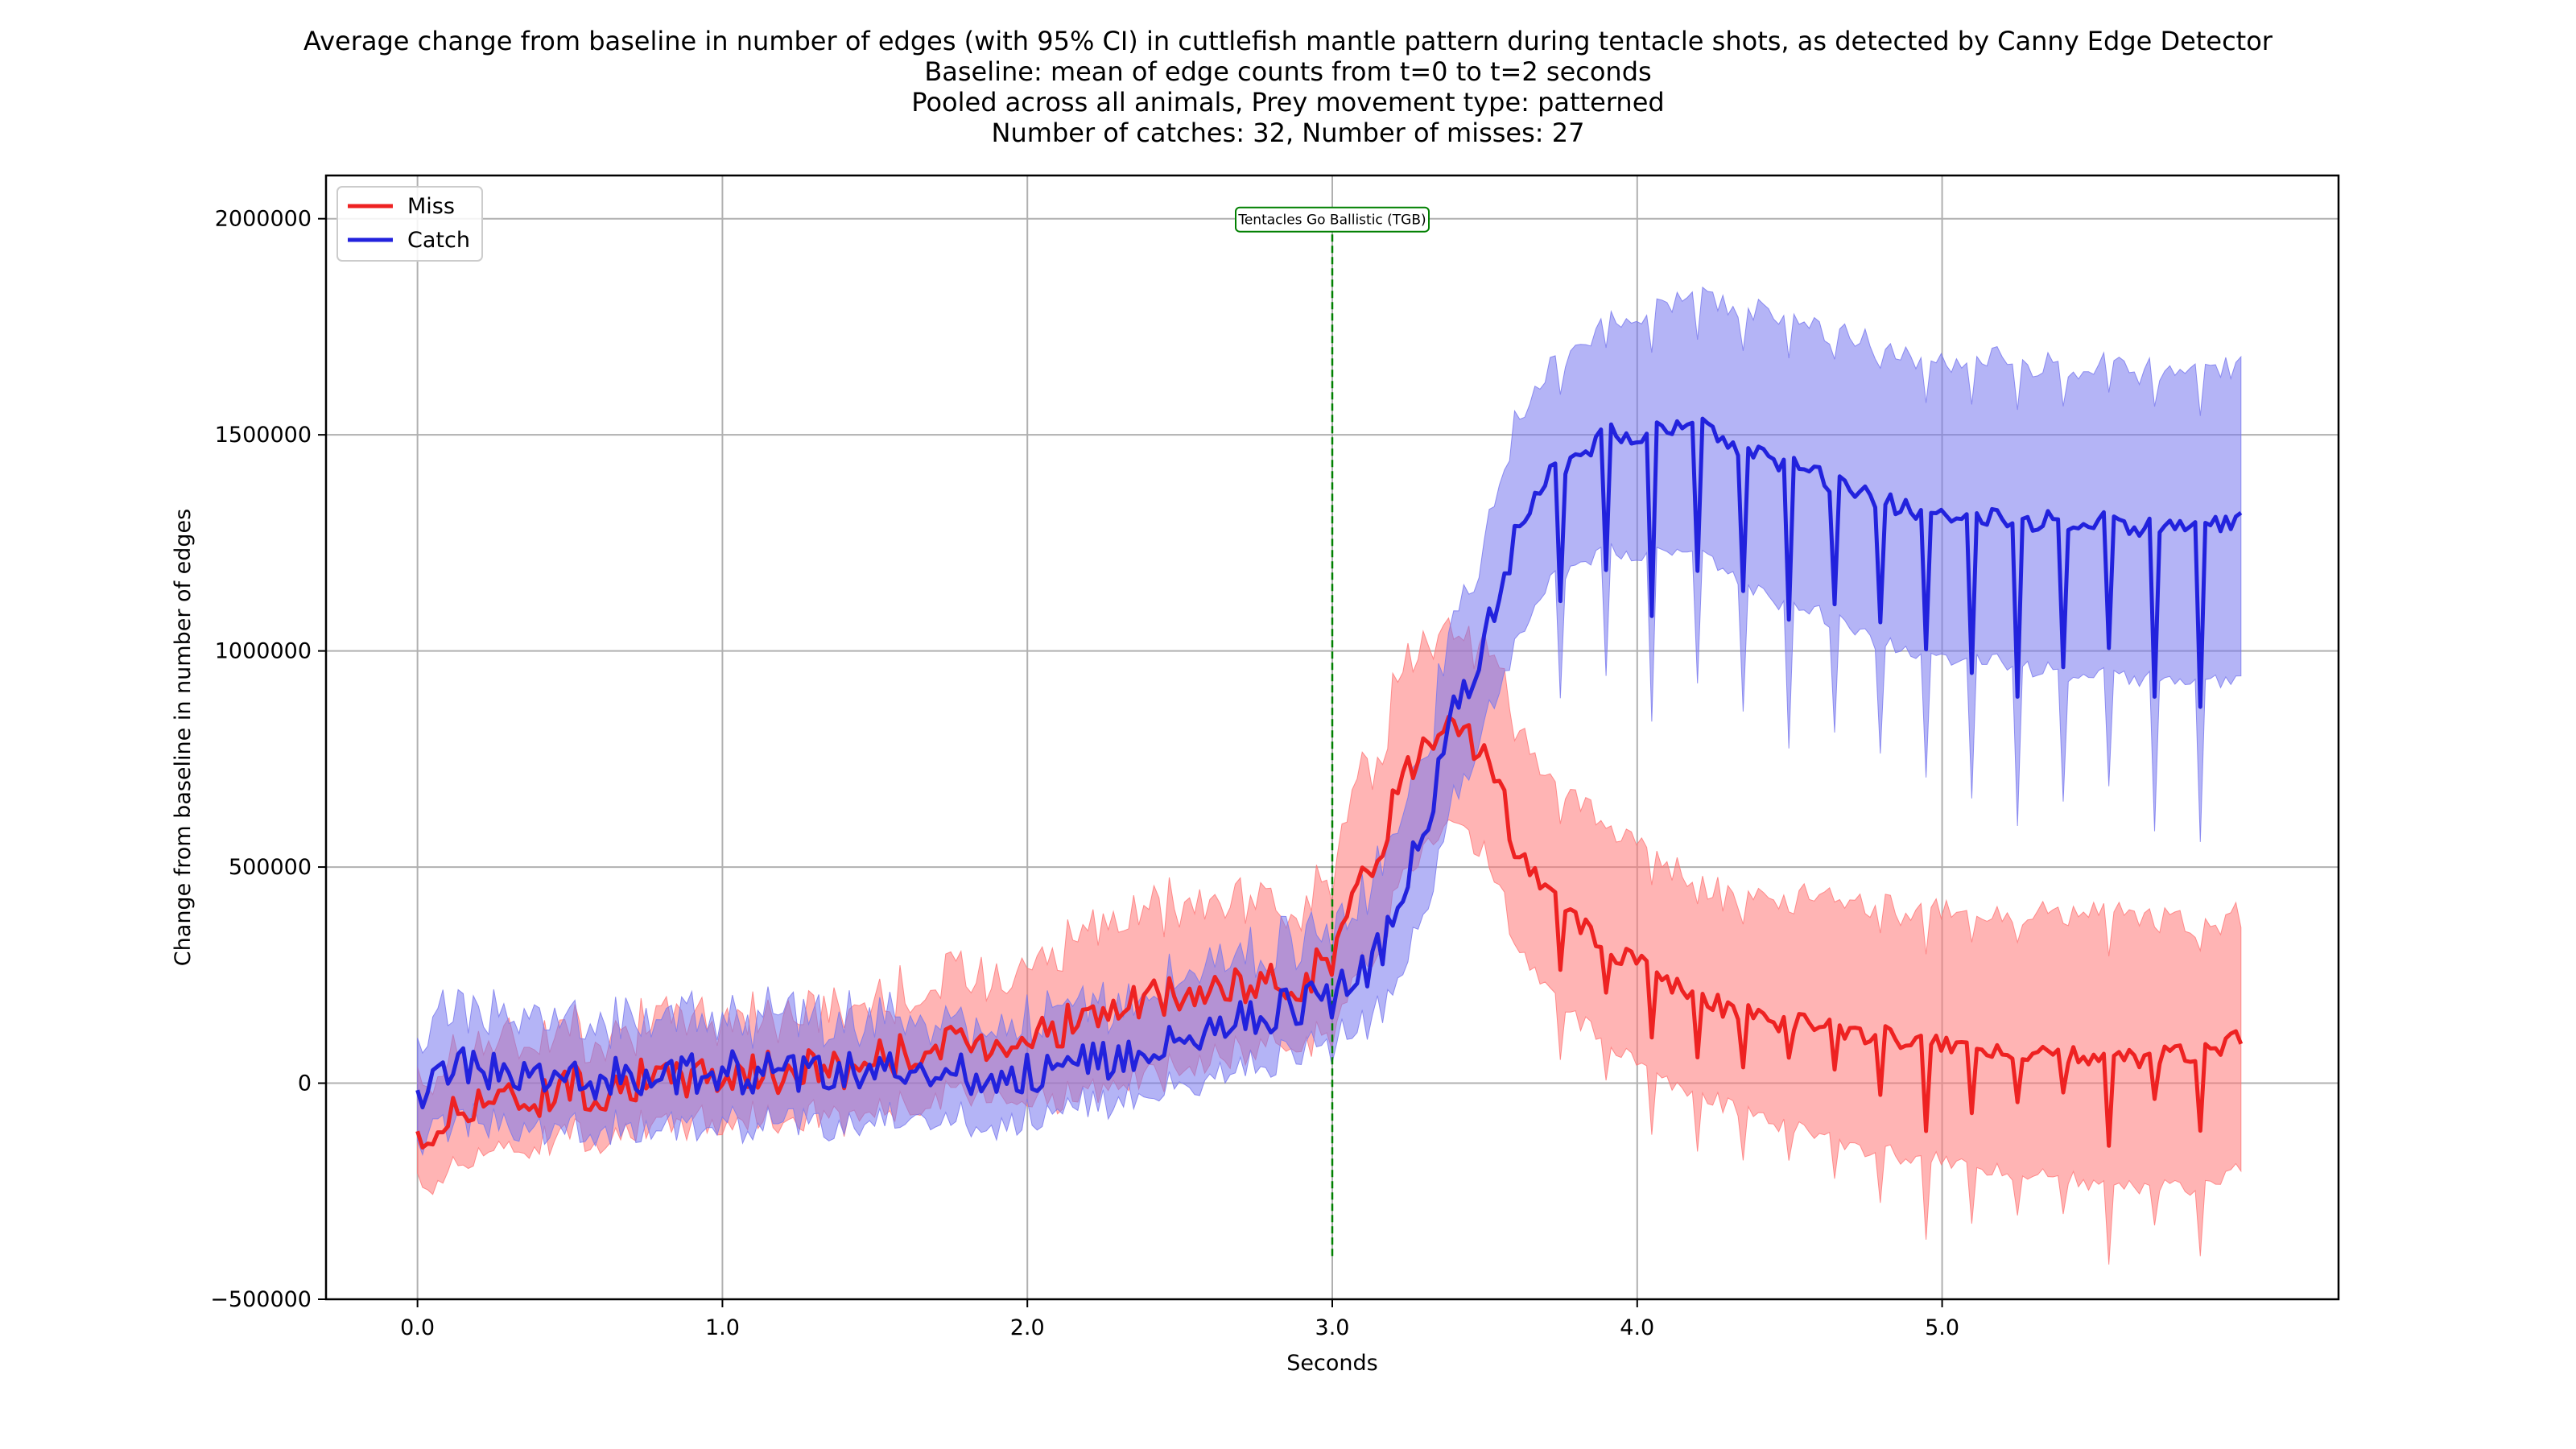  What do you see at coordinates (431, 206) in the screenshot?
I see `legend-label-miss: Miss` at bounding box center [431, 206].